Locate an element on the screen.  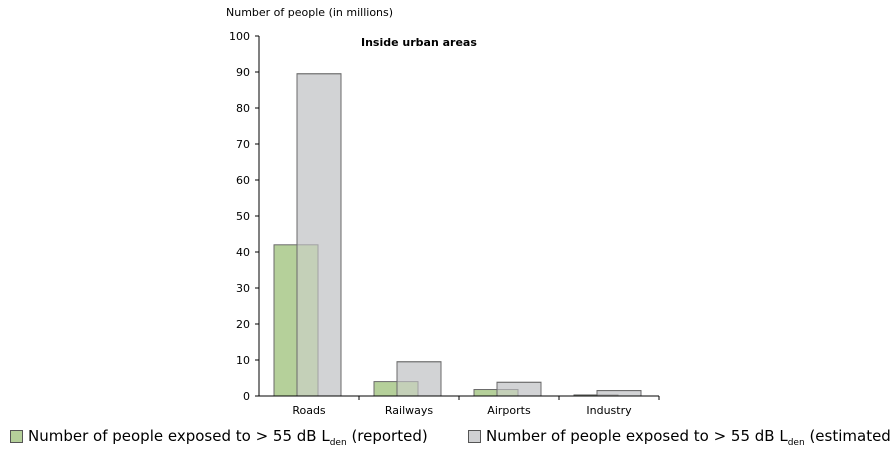
y-tick-label: 40 is located at coordinates (243, 252).